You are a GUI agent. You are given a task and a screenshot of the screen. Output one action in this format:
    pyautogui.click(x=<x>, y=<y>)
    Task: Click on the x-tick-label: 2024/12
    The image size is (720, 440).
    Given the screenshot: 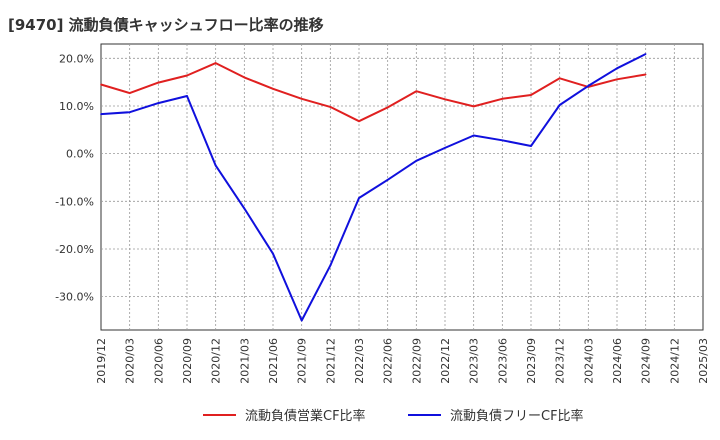 What is the action you would take?
    pyautogui.click(x=674, y=361)
    